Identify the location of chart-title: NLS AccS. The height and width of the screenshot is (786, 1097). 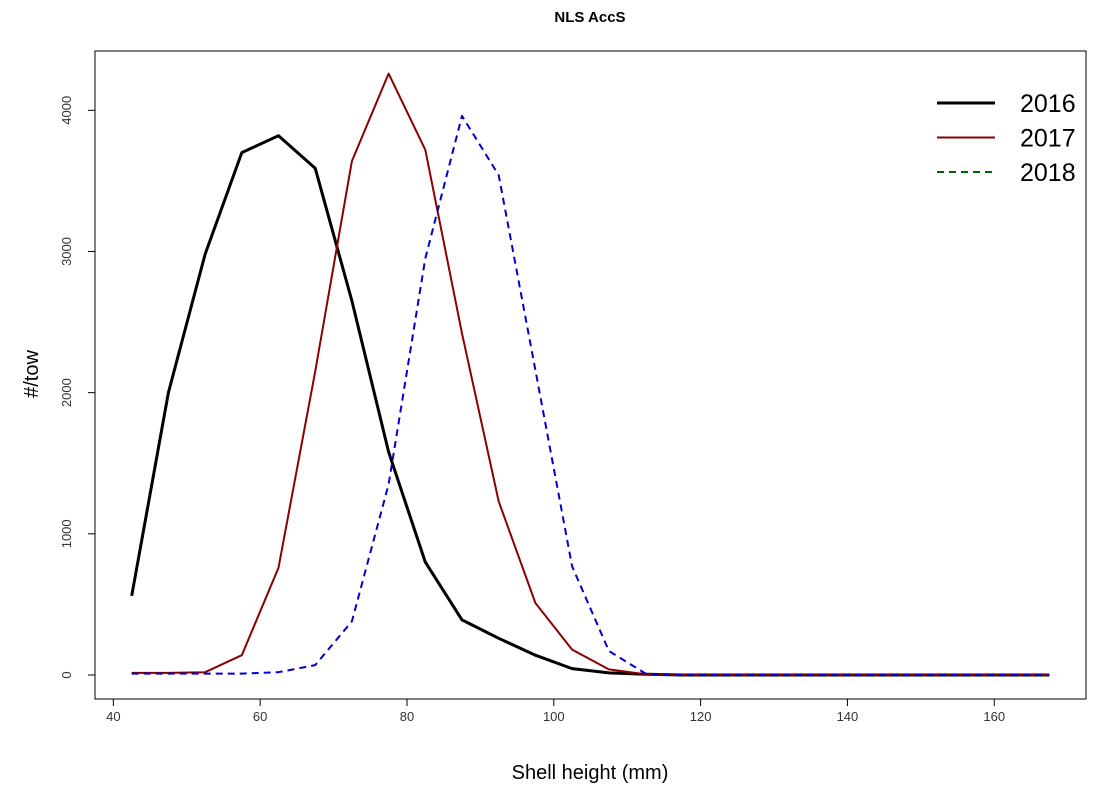
(589, 17).